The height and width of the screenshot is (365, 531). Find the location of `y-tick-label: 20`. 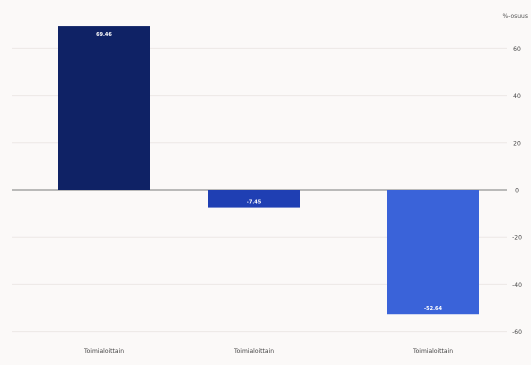

y-tick-label: 20 is located at coordinates (517, 143).